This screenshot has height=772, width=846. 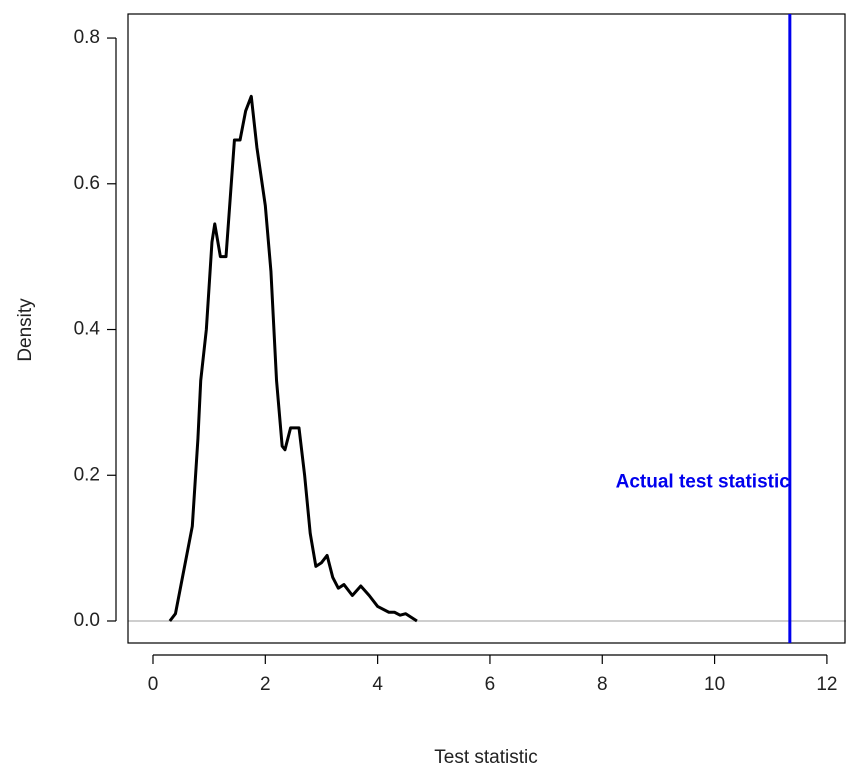 What do you see at coordinates (485, 757) in the screenshot?
I see `x-axis-label: Test statistic` at bounding box center [485, 757].